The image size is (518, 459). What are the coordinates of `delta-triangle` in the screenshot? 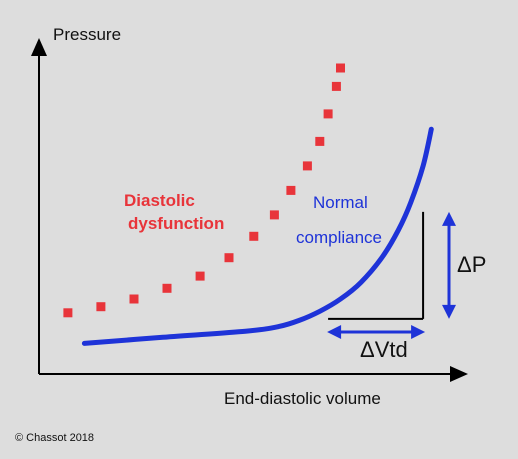 It's located at (391, 275).